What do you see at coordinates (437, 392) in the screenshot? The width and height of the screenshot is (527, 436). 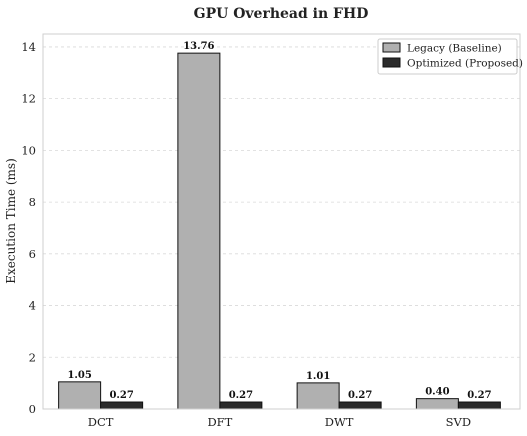 I see `data-label: 0.40` at bounding box center [437, 392].